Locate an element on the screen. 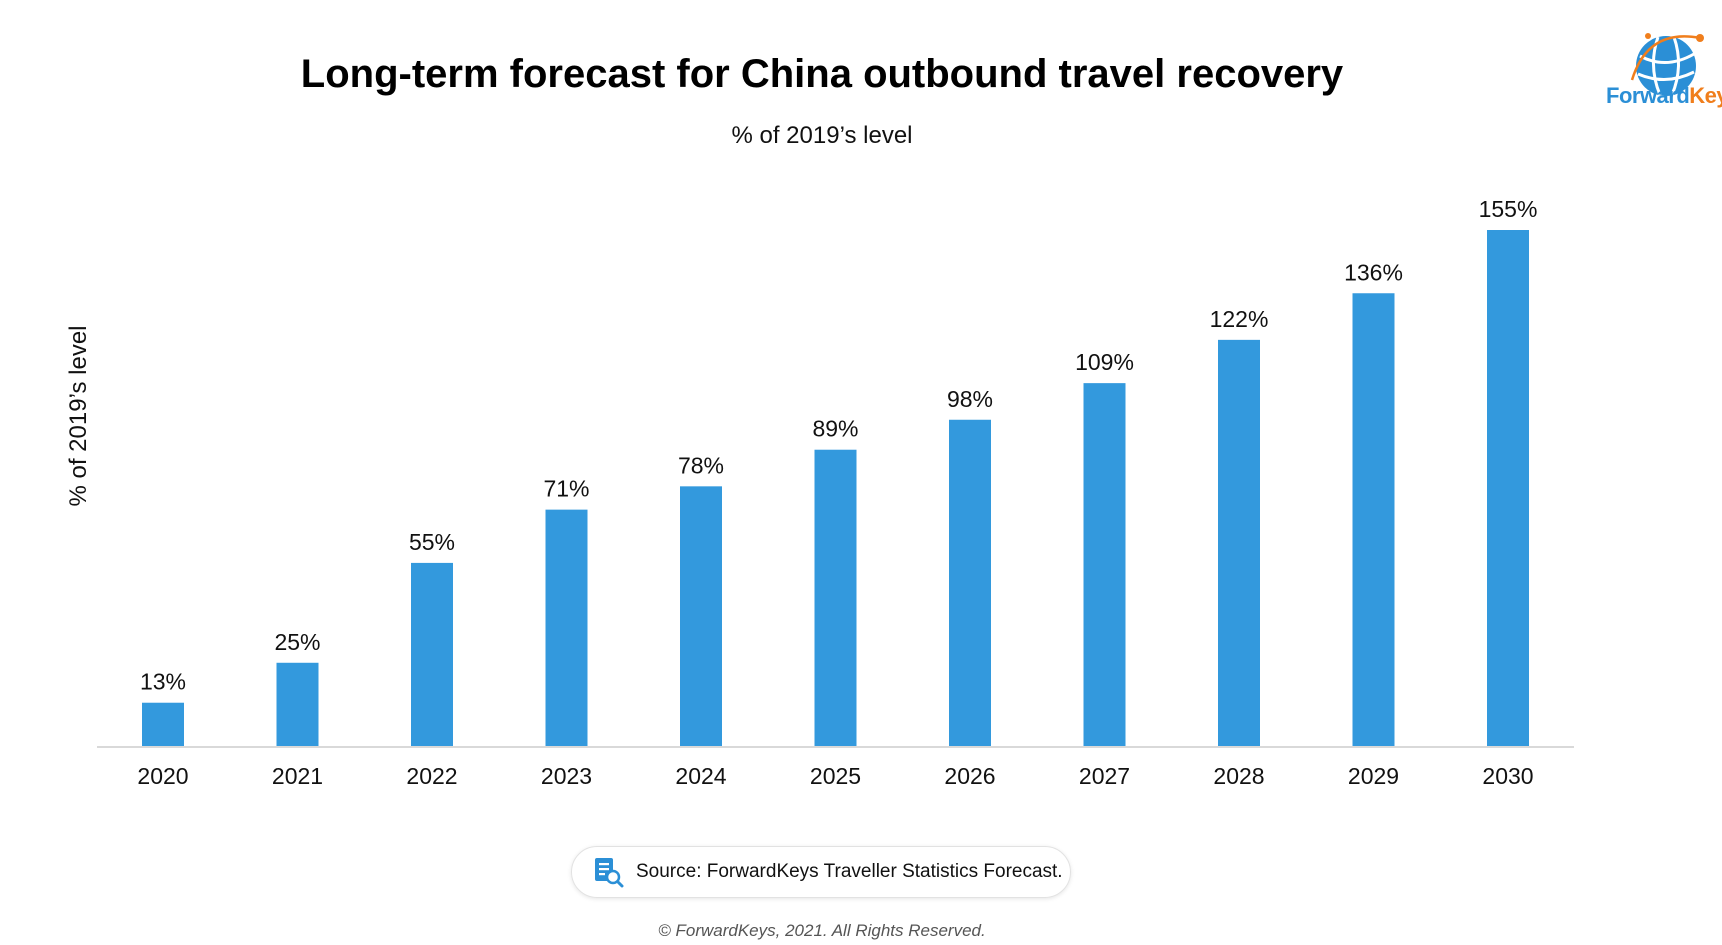 The image size is (1722, 945). data-label-2025: 89% is located at coordinates (835, 429).